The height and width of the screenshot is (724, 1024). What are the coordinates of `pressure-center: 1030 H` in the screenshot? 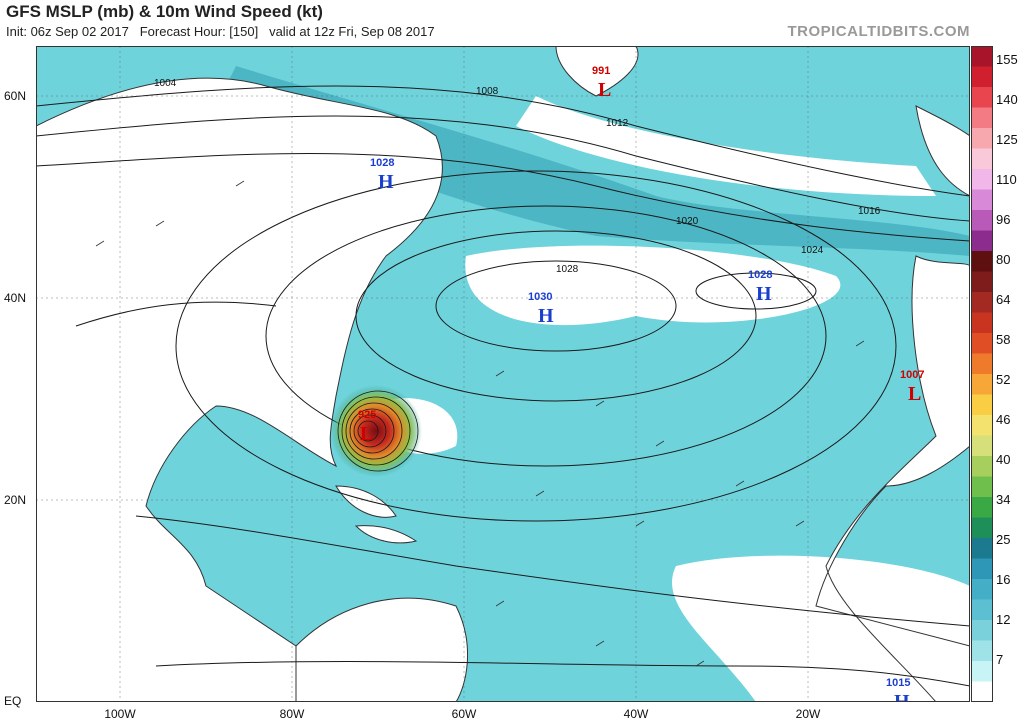 It's located at (541, 309).